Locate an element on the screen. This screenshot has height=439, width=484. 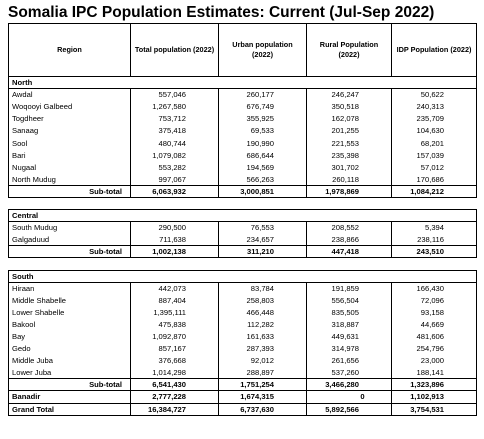
total-cell: 557,046 is located at coordinates (174, 94).